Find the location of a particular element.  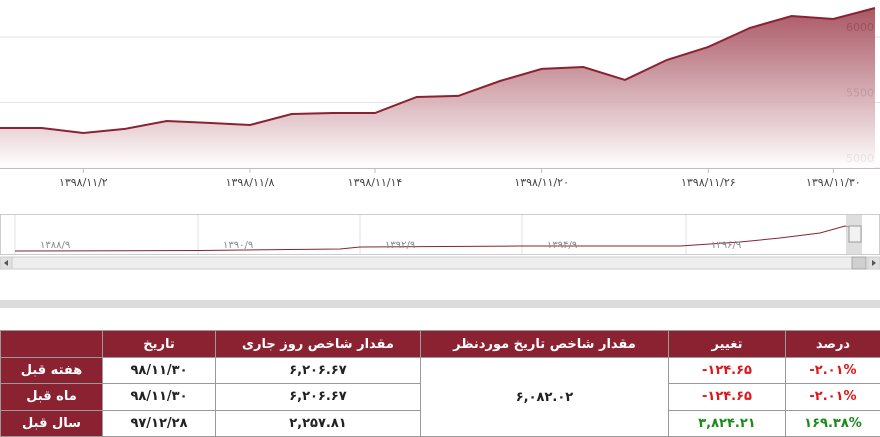

row-label: ماه قبل is located at coordinates (51, 397).